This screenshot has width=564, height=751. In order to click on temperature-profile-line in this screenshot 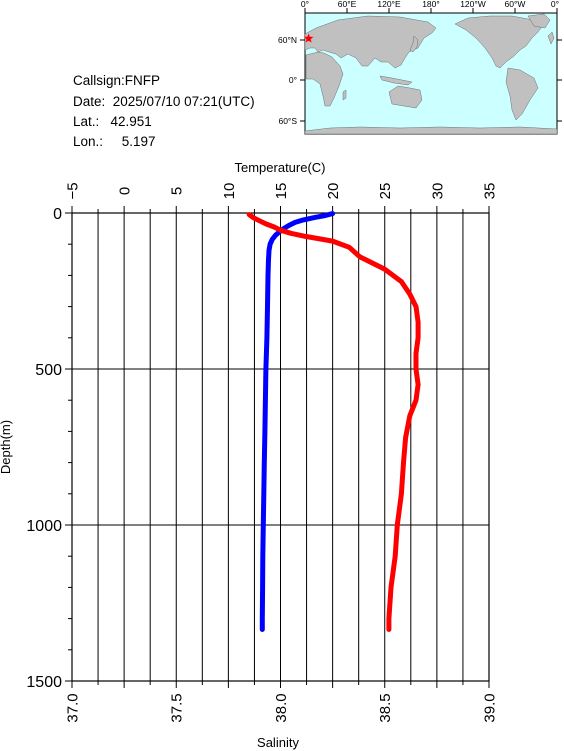, I will do `click(297, 421)`.